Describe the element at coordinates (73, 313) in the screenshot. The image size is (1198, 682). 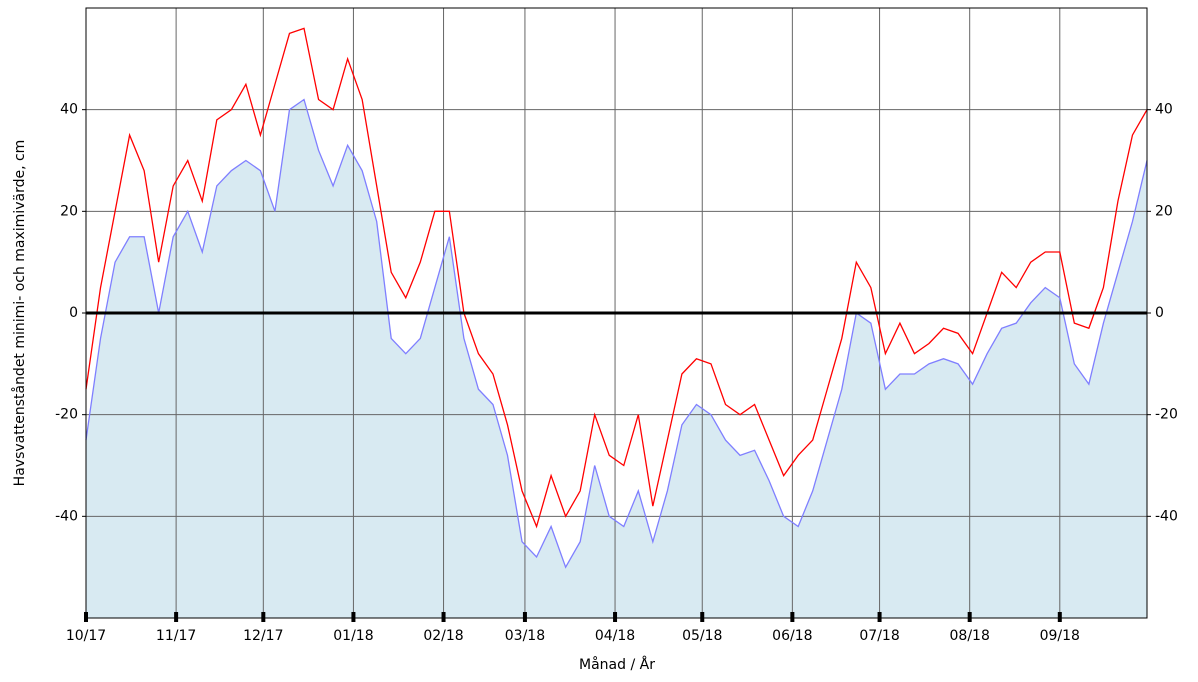
I see `y-tick-label: 0` at that location.